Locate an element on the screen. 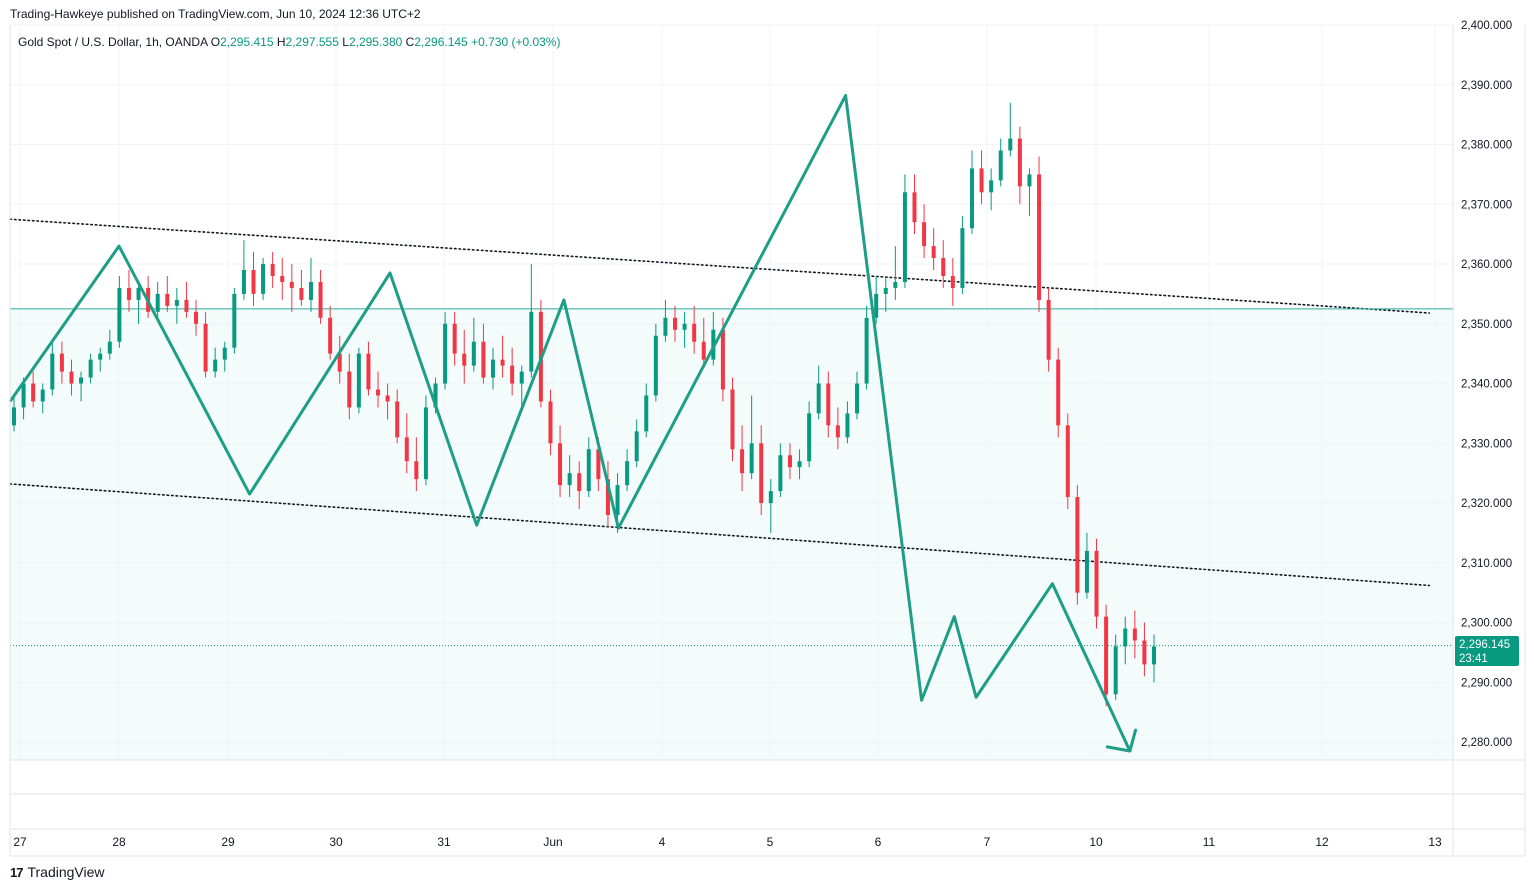 Image resolution: width=1534 pixels, height=891 pixels. time-axis: 27 28 29 30 31 Jun 4 5 6 7 10 11 12 13 is located at coordinates (727, 842).